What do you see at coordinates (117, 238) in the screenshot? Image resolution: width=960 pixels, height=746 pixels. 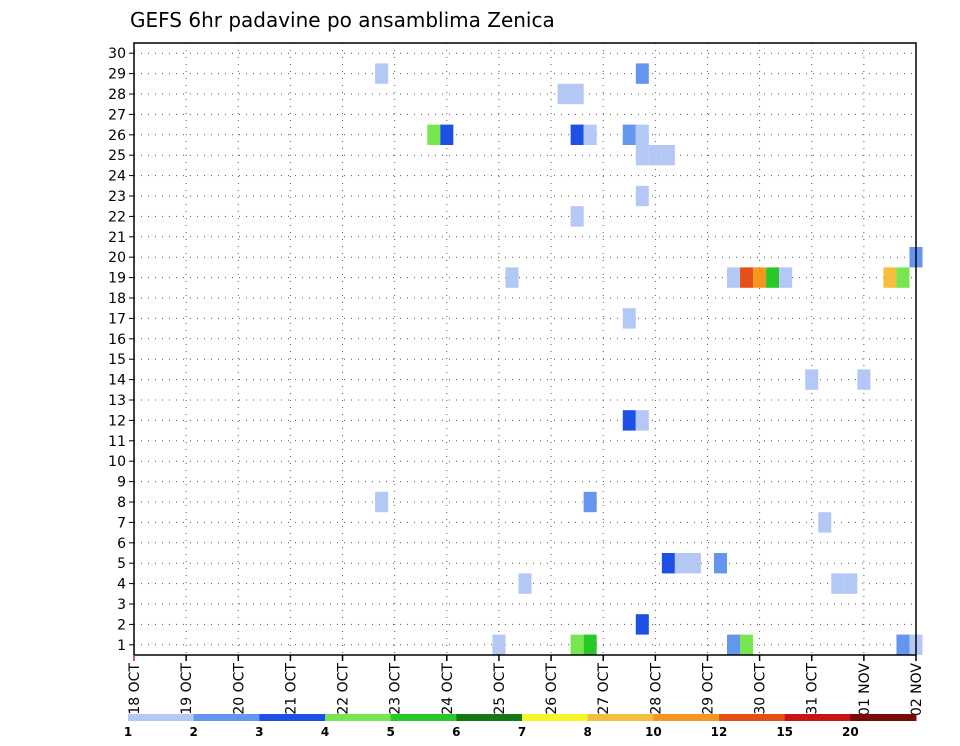 I see `y-tick-label: 21` at bounding box center [117, 238].